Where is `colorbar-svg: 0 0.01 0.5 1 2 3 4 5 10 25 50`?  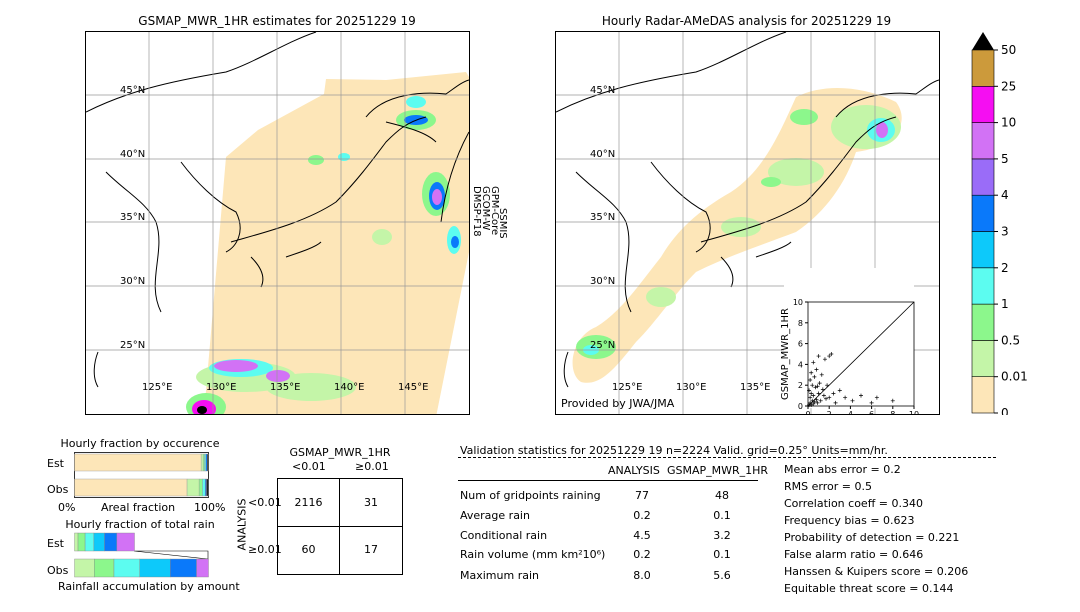 colorbar-svg: 0 0.01 0.5 1 2 3 4 5 10 25 50 is located at coordinates (999, 226).